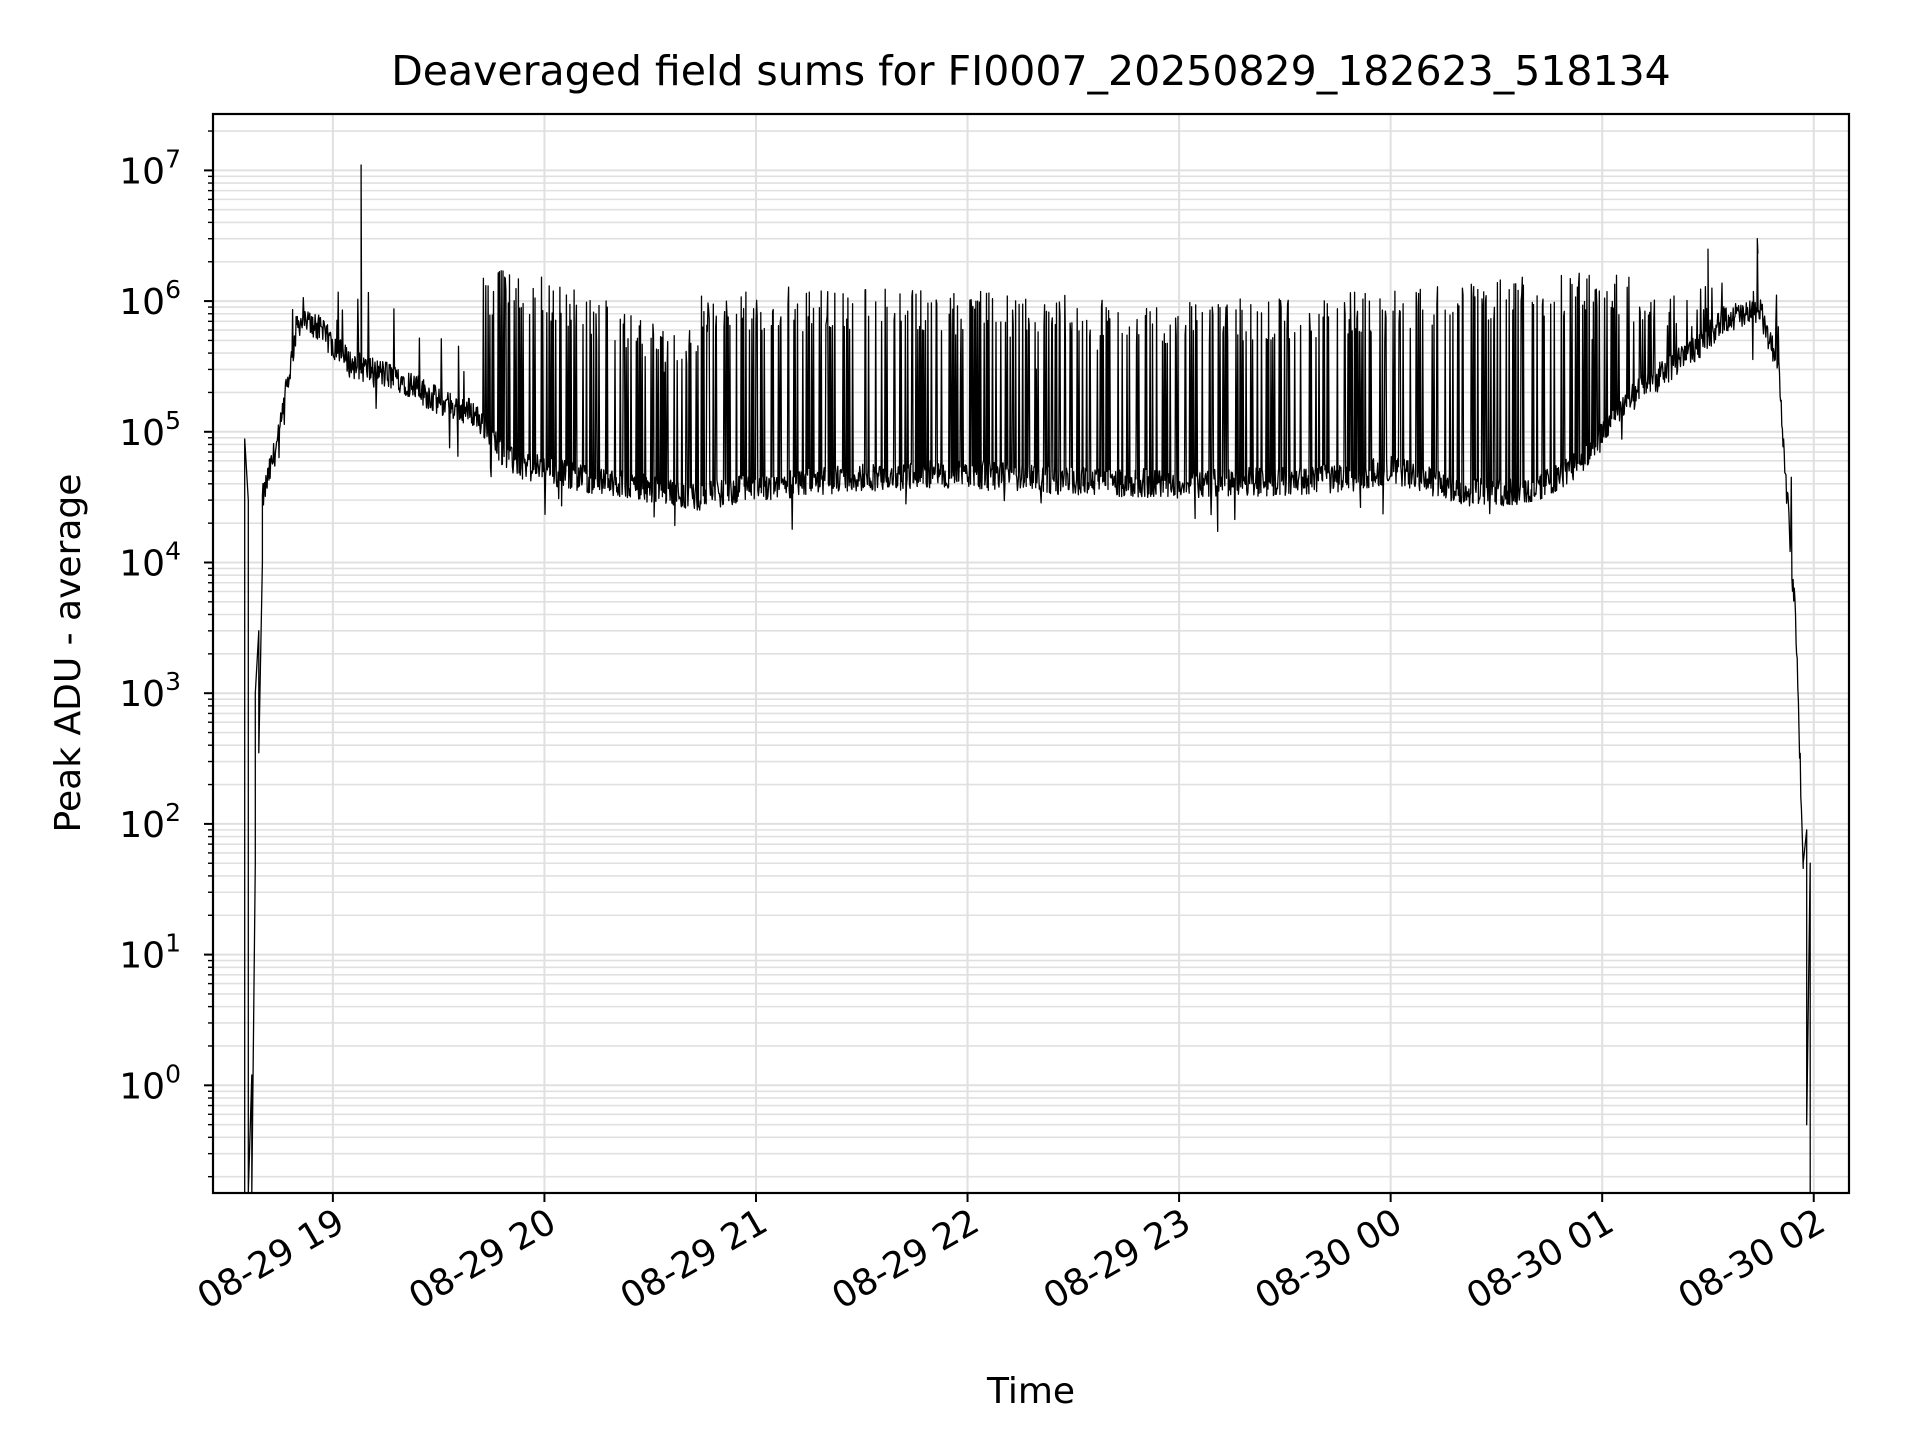 This screenshot has width=1920, height=1440. Describe the element at coordinates (173, 812) in the screenshot. I see `y-tick-label-exponent: 2` at that location.